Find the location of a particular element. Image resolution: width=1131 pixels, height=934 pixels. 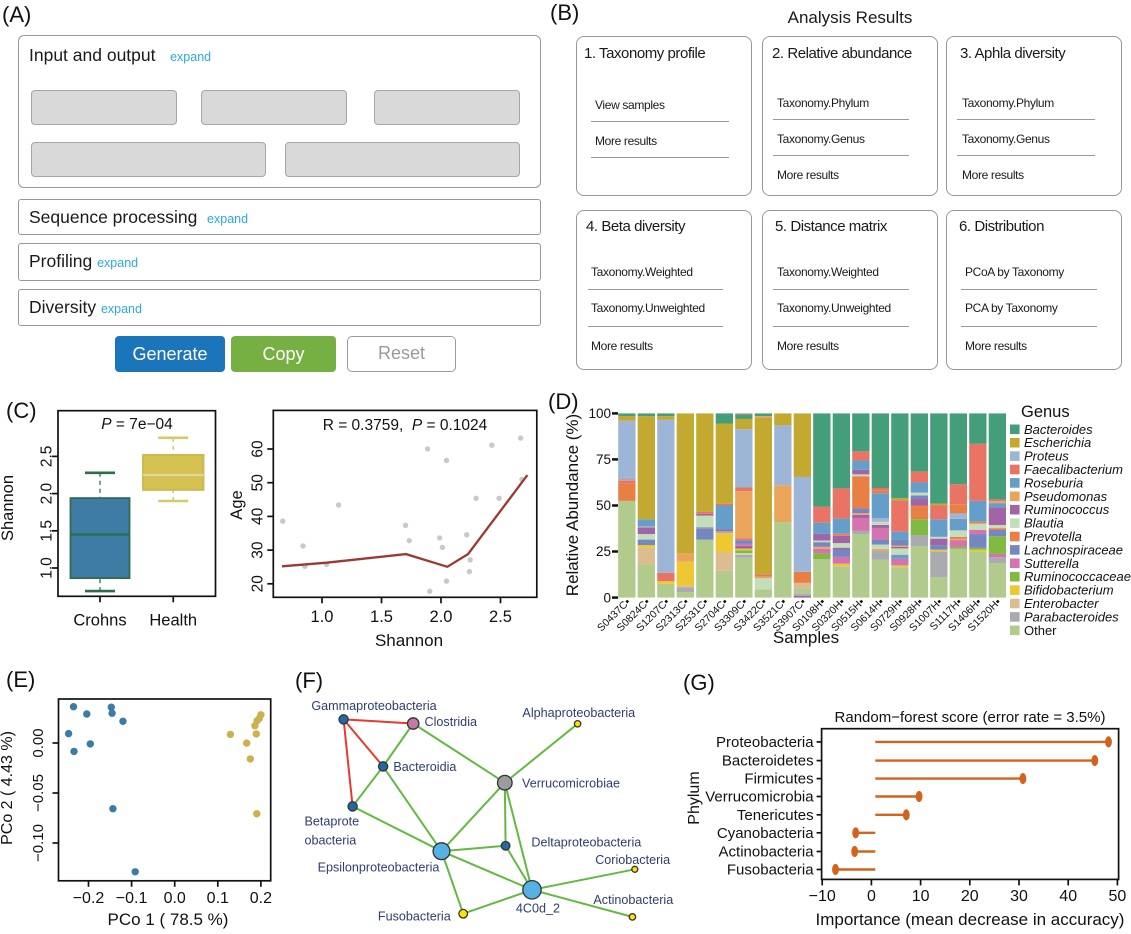

svg-text: Ruminococcaceae is located at coordinates (1077, 576).